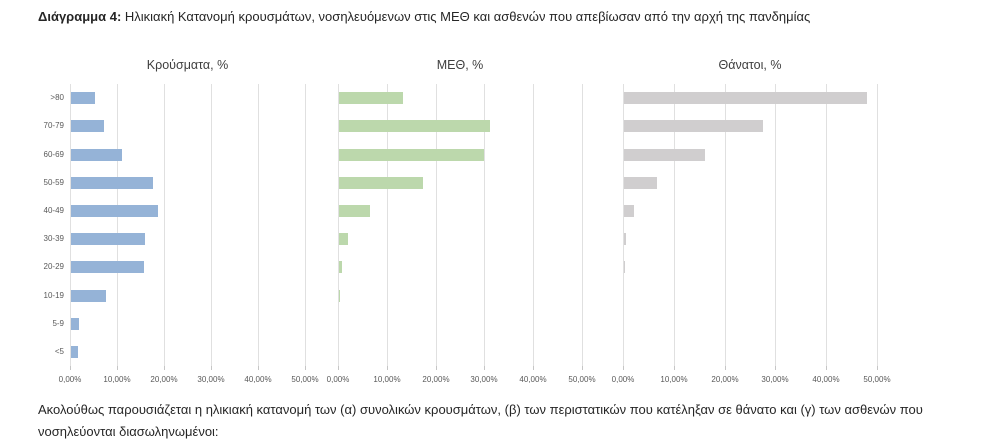  What do you see at coordinates (53, 239) in the screenshot?
I see `y-axis-label: 30-39` at bounding box center [53, 239].